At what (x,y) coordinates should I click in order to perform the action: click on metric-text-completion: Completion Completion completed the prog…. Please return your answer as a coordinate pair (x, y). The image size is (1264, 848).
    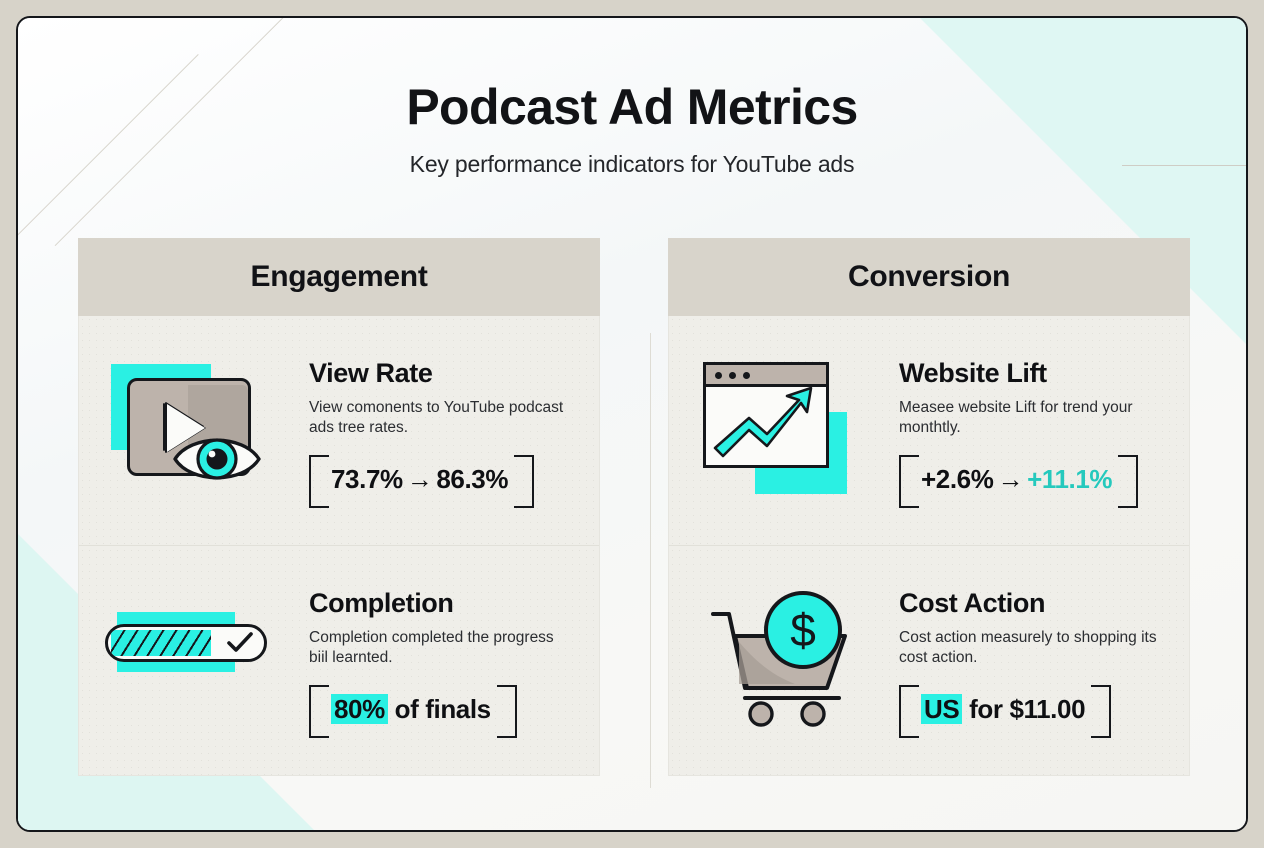
    Looking at the image, I should click on (443, 662).